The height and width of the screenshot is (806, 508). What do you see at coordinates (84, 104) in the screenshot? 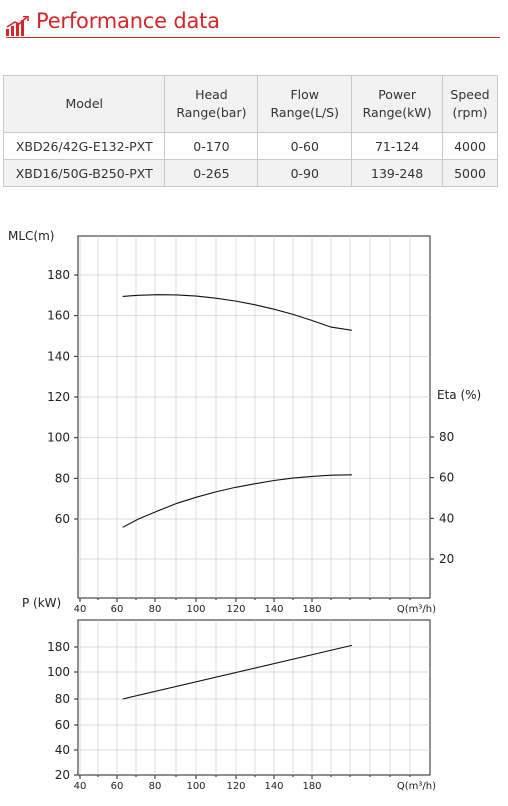
I see `header-model: Model` at bounding box center [84, 104].